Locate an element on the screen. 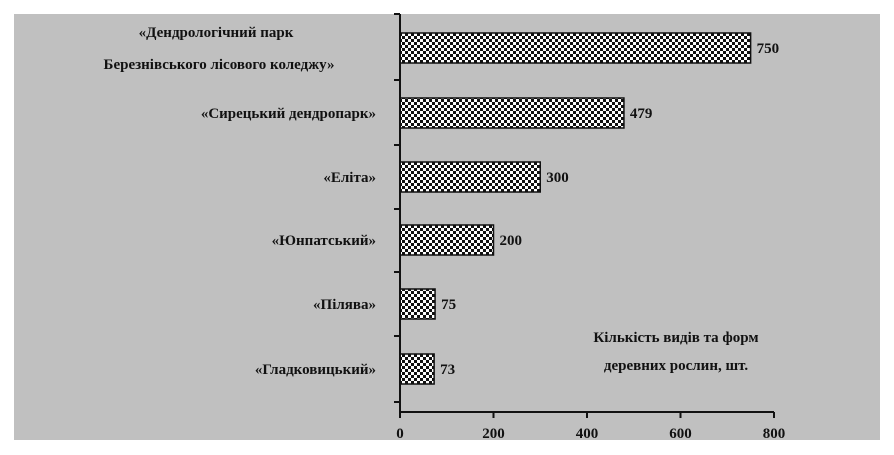  category-label-line: «Дендрологічний парк is located at coordinates (216, 33).